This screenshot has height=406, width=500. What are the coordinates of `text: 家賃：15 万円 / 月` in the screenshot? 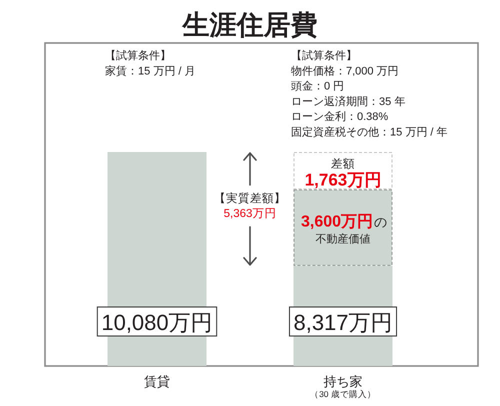 It's located at (150, 71).